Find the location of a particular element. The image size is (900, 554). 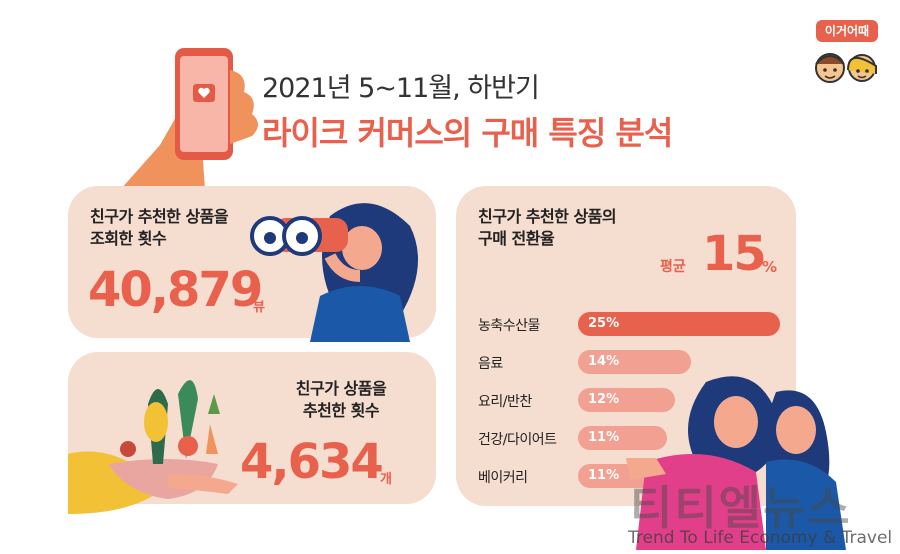

bar: 14% is located at coordinates (634, 362).